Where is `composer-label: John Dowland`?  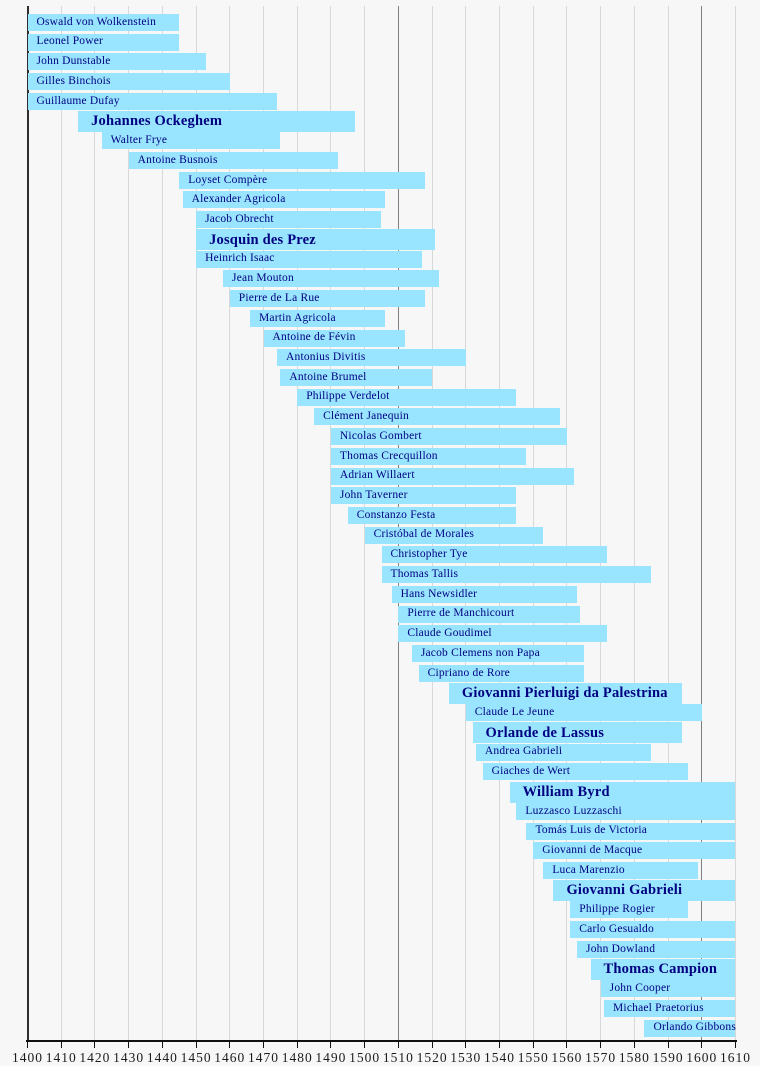 composer-label: John Dowland is located at coordinates (621, 948).